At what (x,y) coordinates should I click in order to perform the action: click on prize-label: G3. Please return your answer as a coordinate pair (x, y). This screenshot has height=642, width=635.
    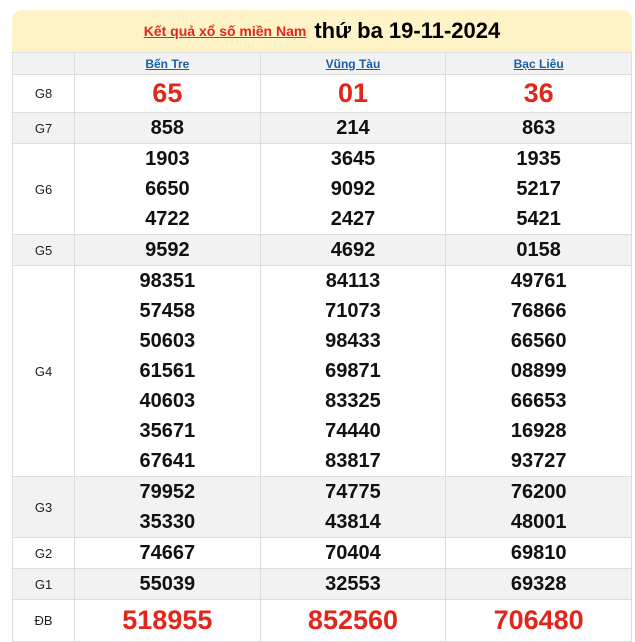
    Looking at the image, I should click on (43, 507).